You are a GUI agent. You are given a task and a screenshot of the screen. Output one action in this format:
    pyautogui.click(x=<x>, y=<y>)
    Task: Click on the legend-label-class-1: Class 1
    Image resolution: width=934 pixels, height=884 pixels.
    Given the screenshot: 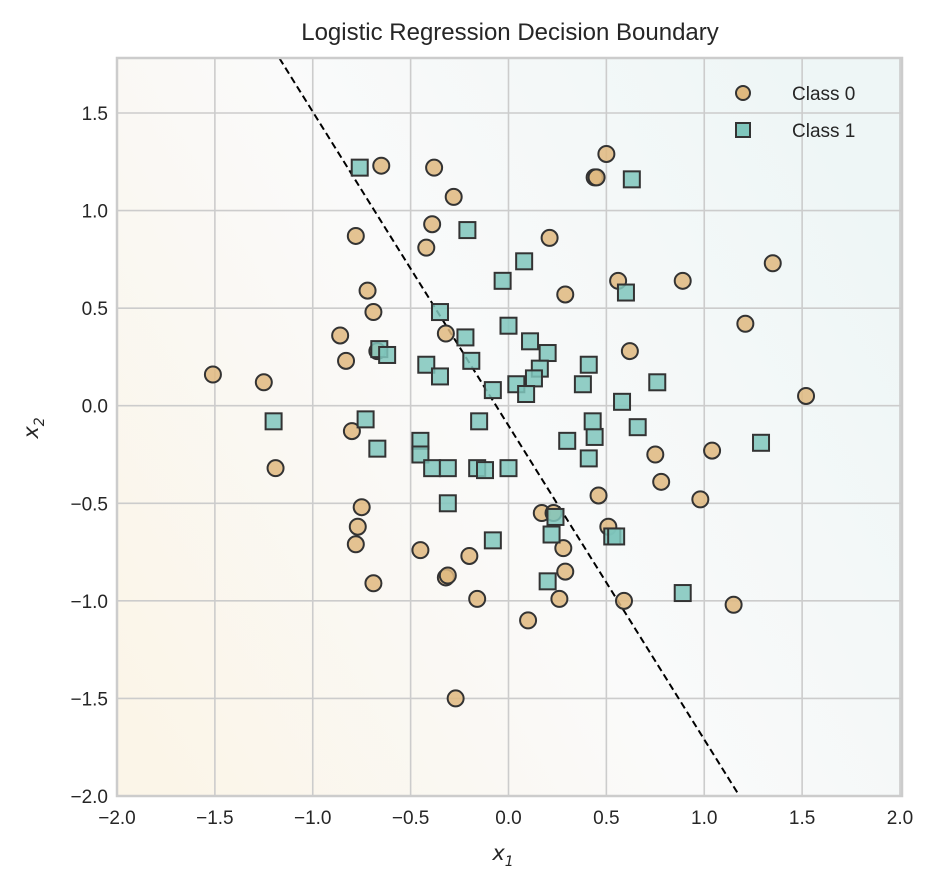 What is the action you would take?
    pyautogui.click(x=823, y=131)
    